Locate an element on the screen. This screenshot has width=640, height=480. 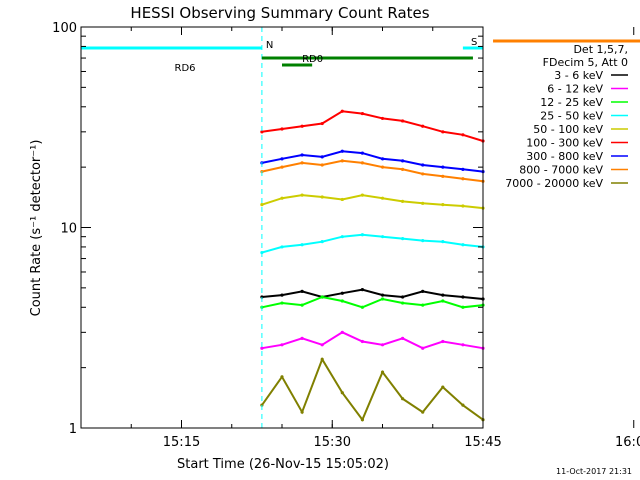
legend-label: 3 - 6 keV is located at coordinates (578, 75).